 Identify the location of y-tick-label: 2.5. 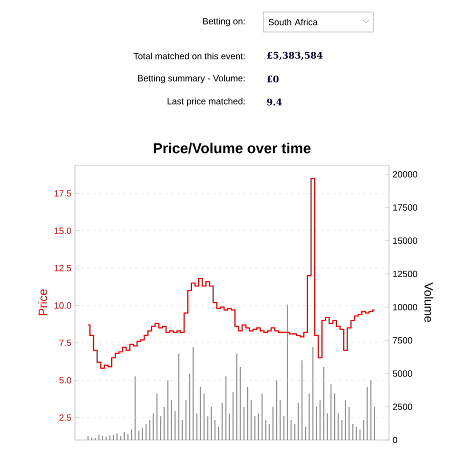
(65, 417).